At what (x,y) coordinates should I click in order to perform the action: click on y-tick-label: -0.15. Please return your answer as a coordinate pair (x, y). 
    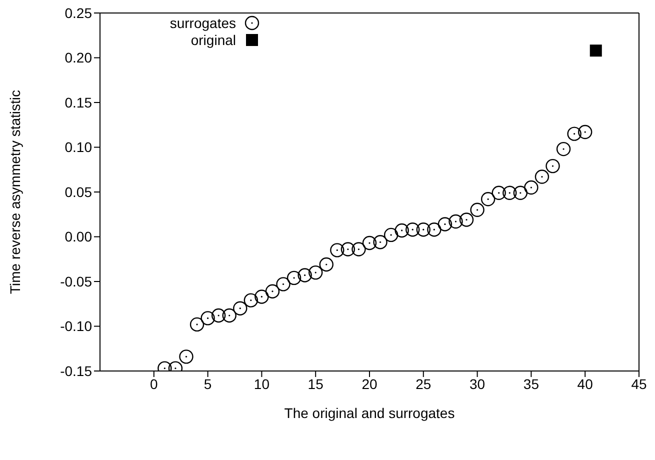
    Looking at the image, I should click on (76, 370).